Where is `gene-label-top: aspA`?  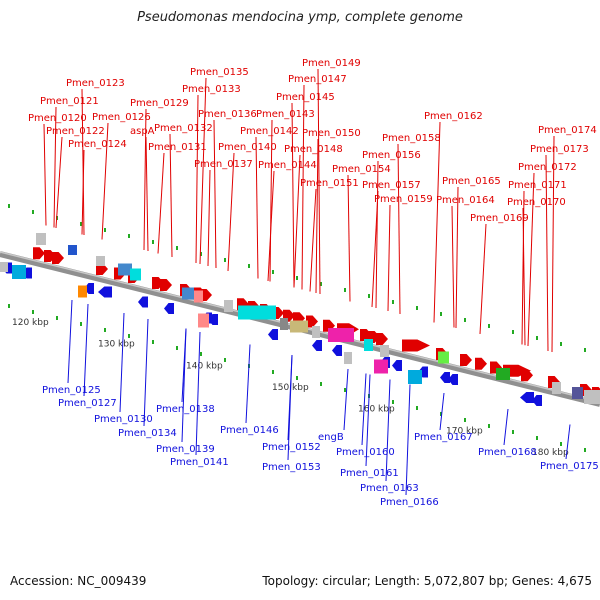
gene-label-top: aspA is located at coordinates (142, 131).